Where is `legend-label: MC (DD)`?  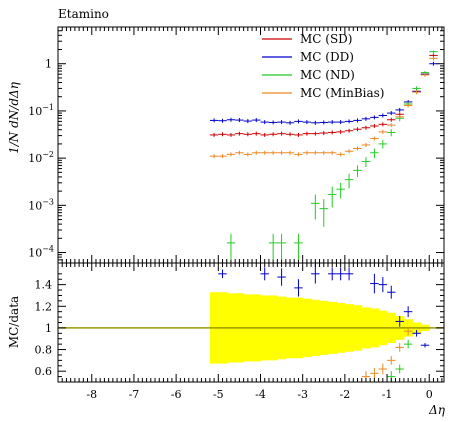 legend-label: MC (DD) is located at coordinates (327, 57).